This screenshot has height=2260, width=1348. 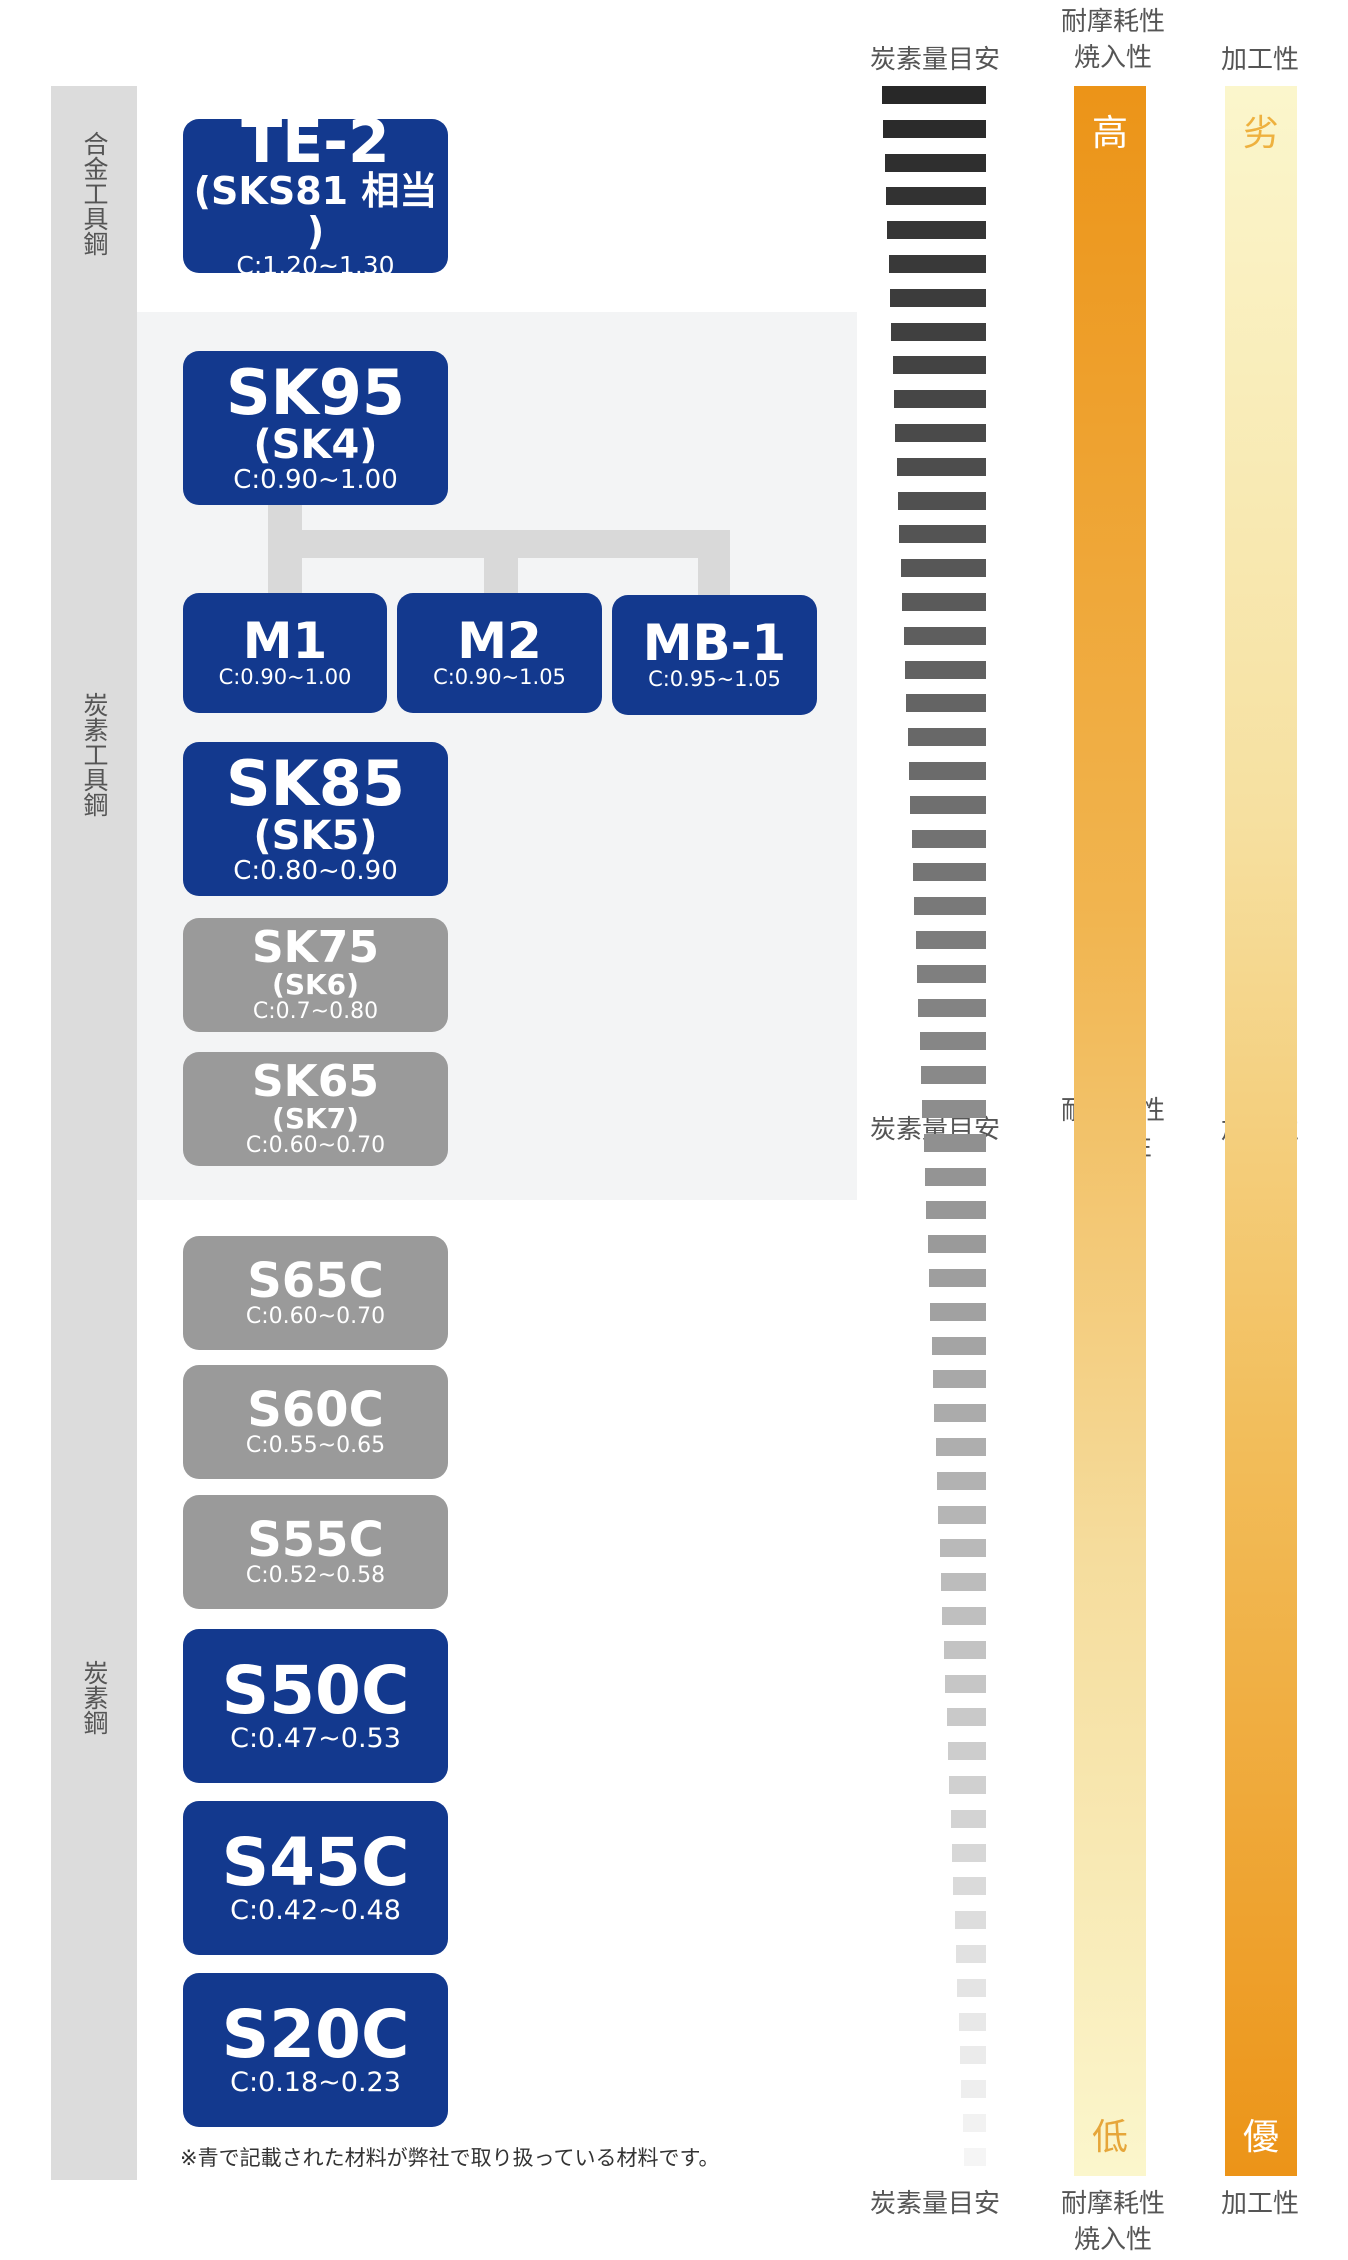 What do you see at coordinates (1112, 22) in the screenshot?
I see `header-wear-top-line1: 耐摩耗性` at bounding box center [1112, 22].